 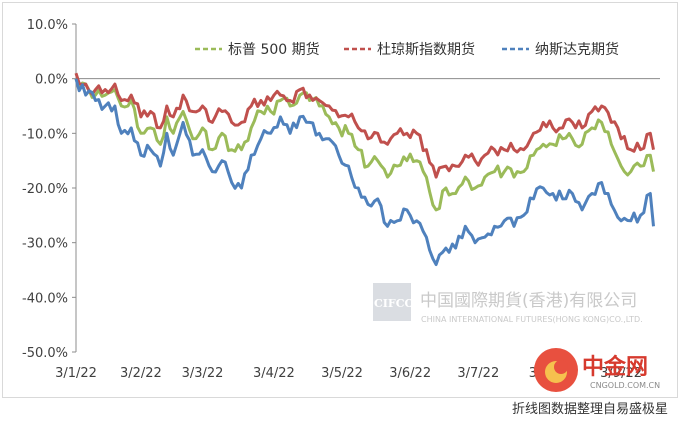 I want to click on chart-legend: 标普 500 期货 杜琼斯指数期货 纳斯达克期货, so click(x=407, y=49).